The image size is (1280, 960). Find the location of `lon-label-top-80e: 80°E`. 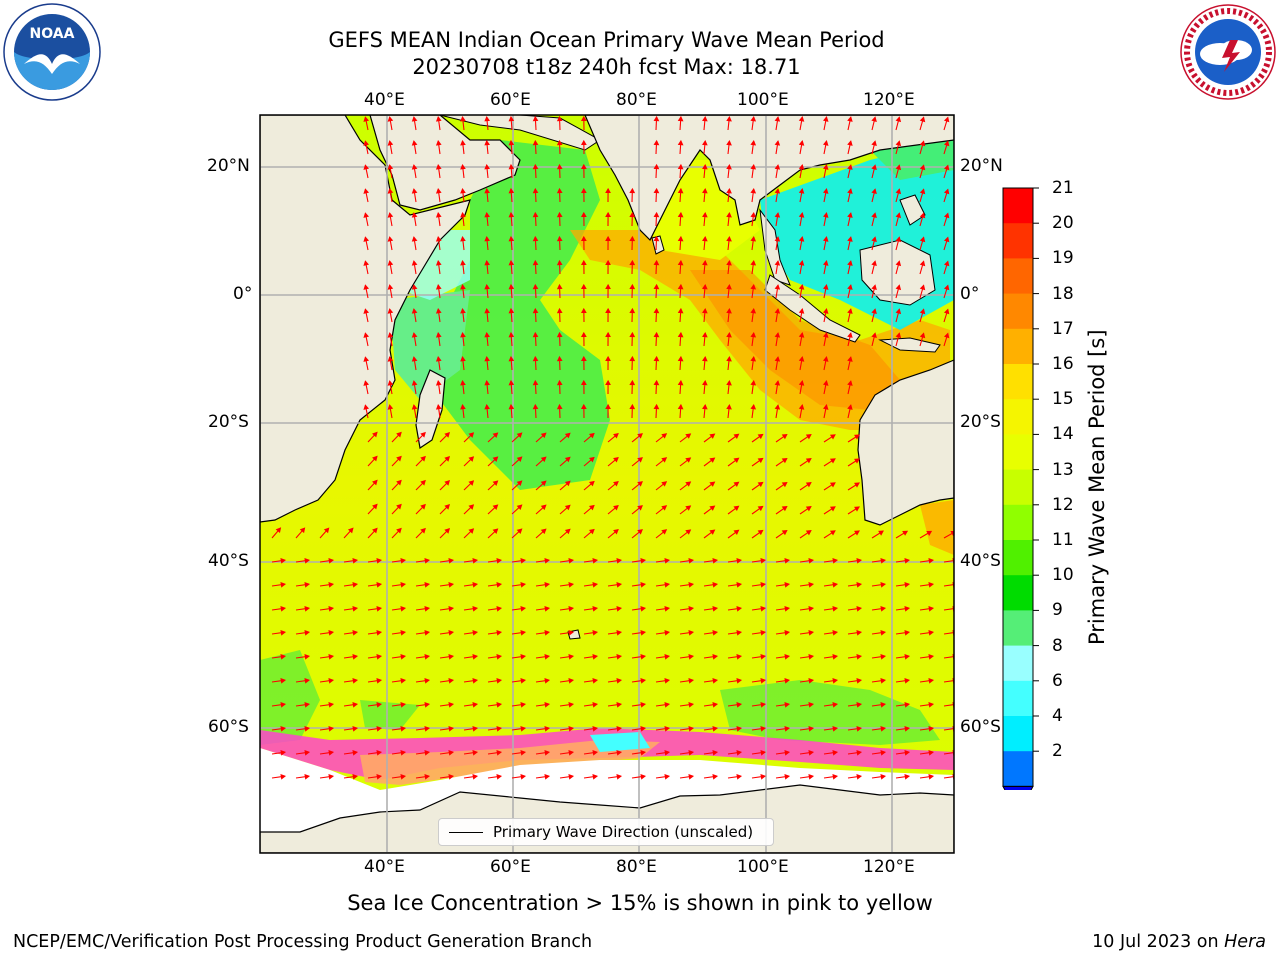

lon-label-top-80e: 80°E is located at coordinates (636, 100).